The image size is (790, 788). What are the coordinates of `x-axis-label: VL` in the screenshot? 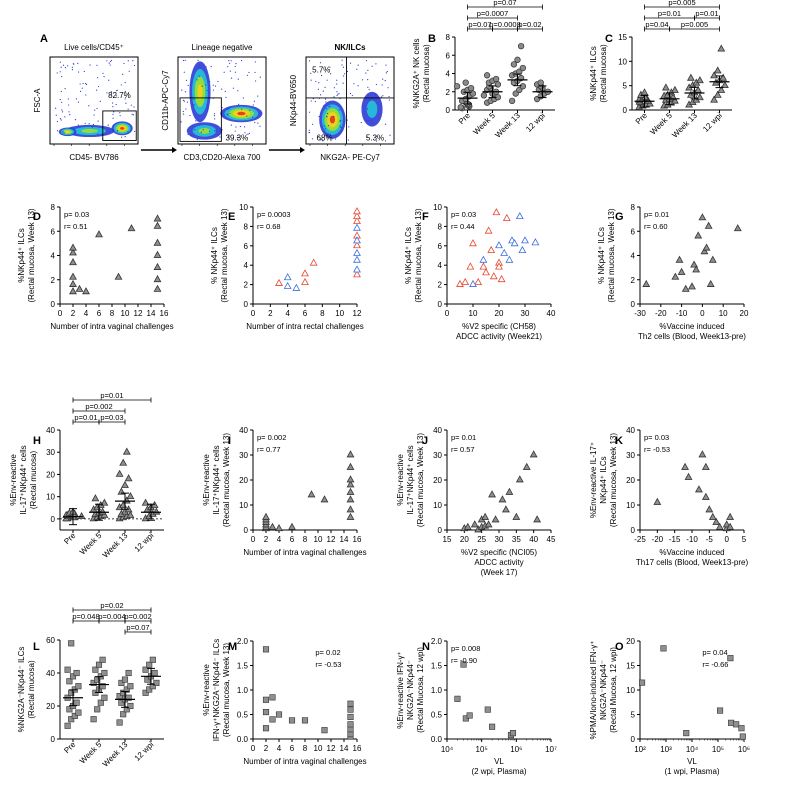 It's located at (499, 761).